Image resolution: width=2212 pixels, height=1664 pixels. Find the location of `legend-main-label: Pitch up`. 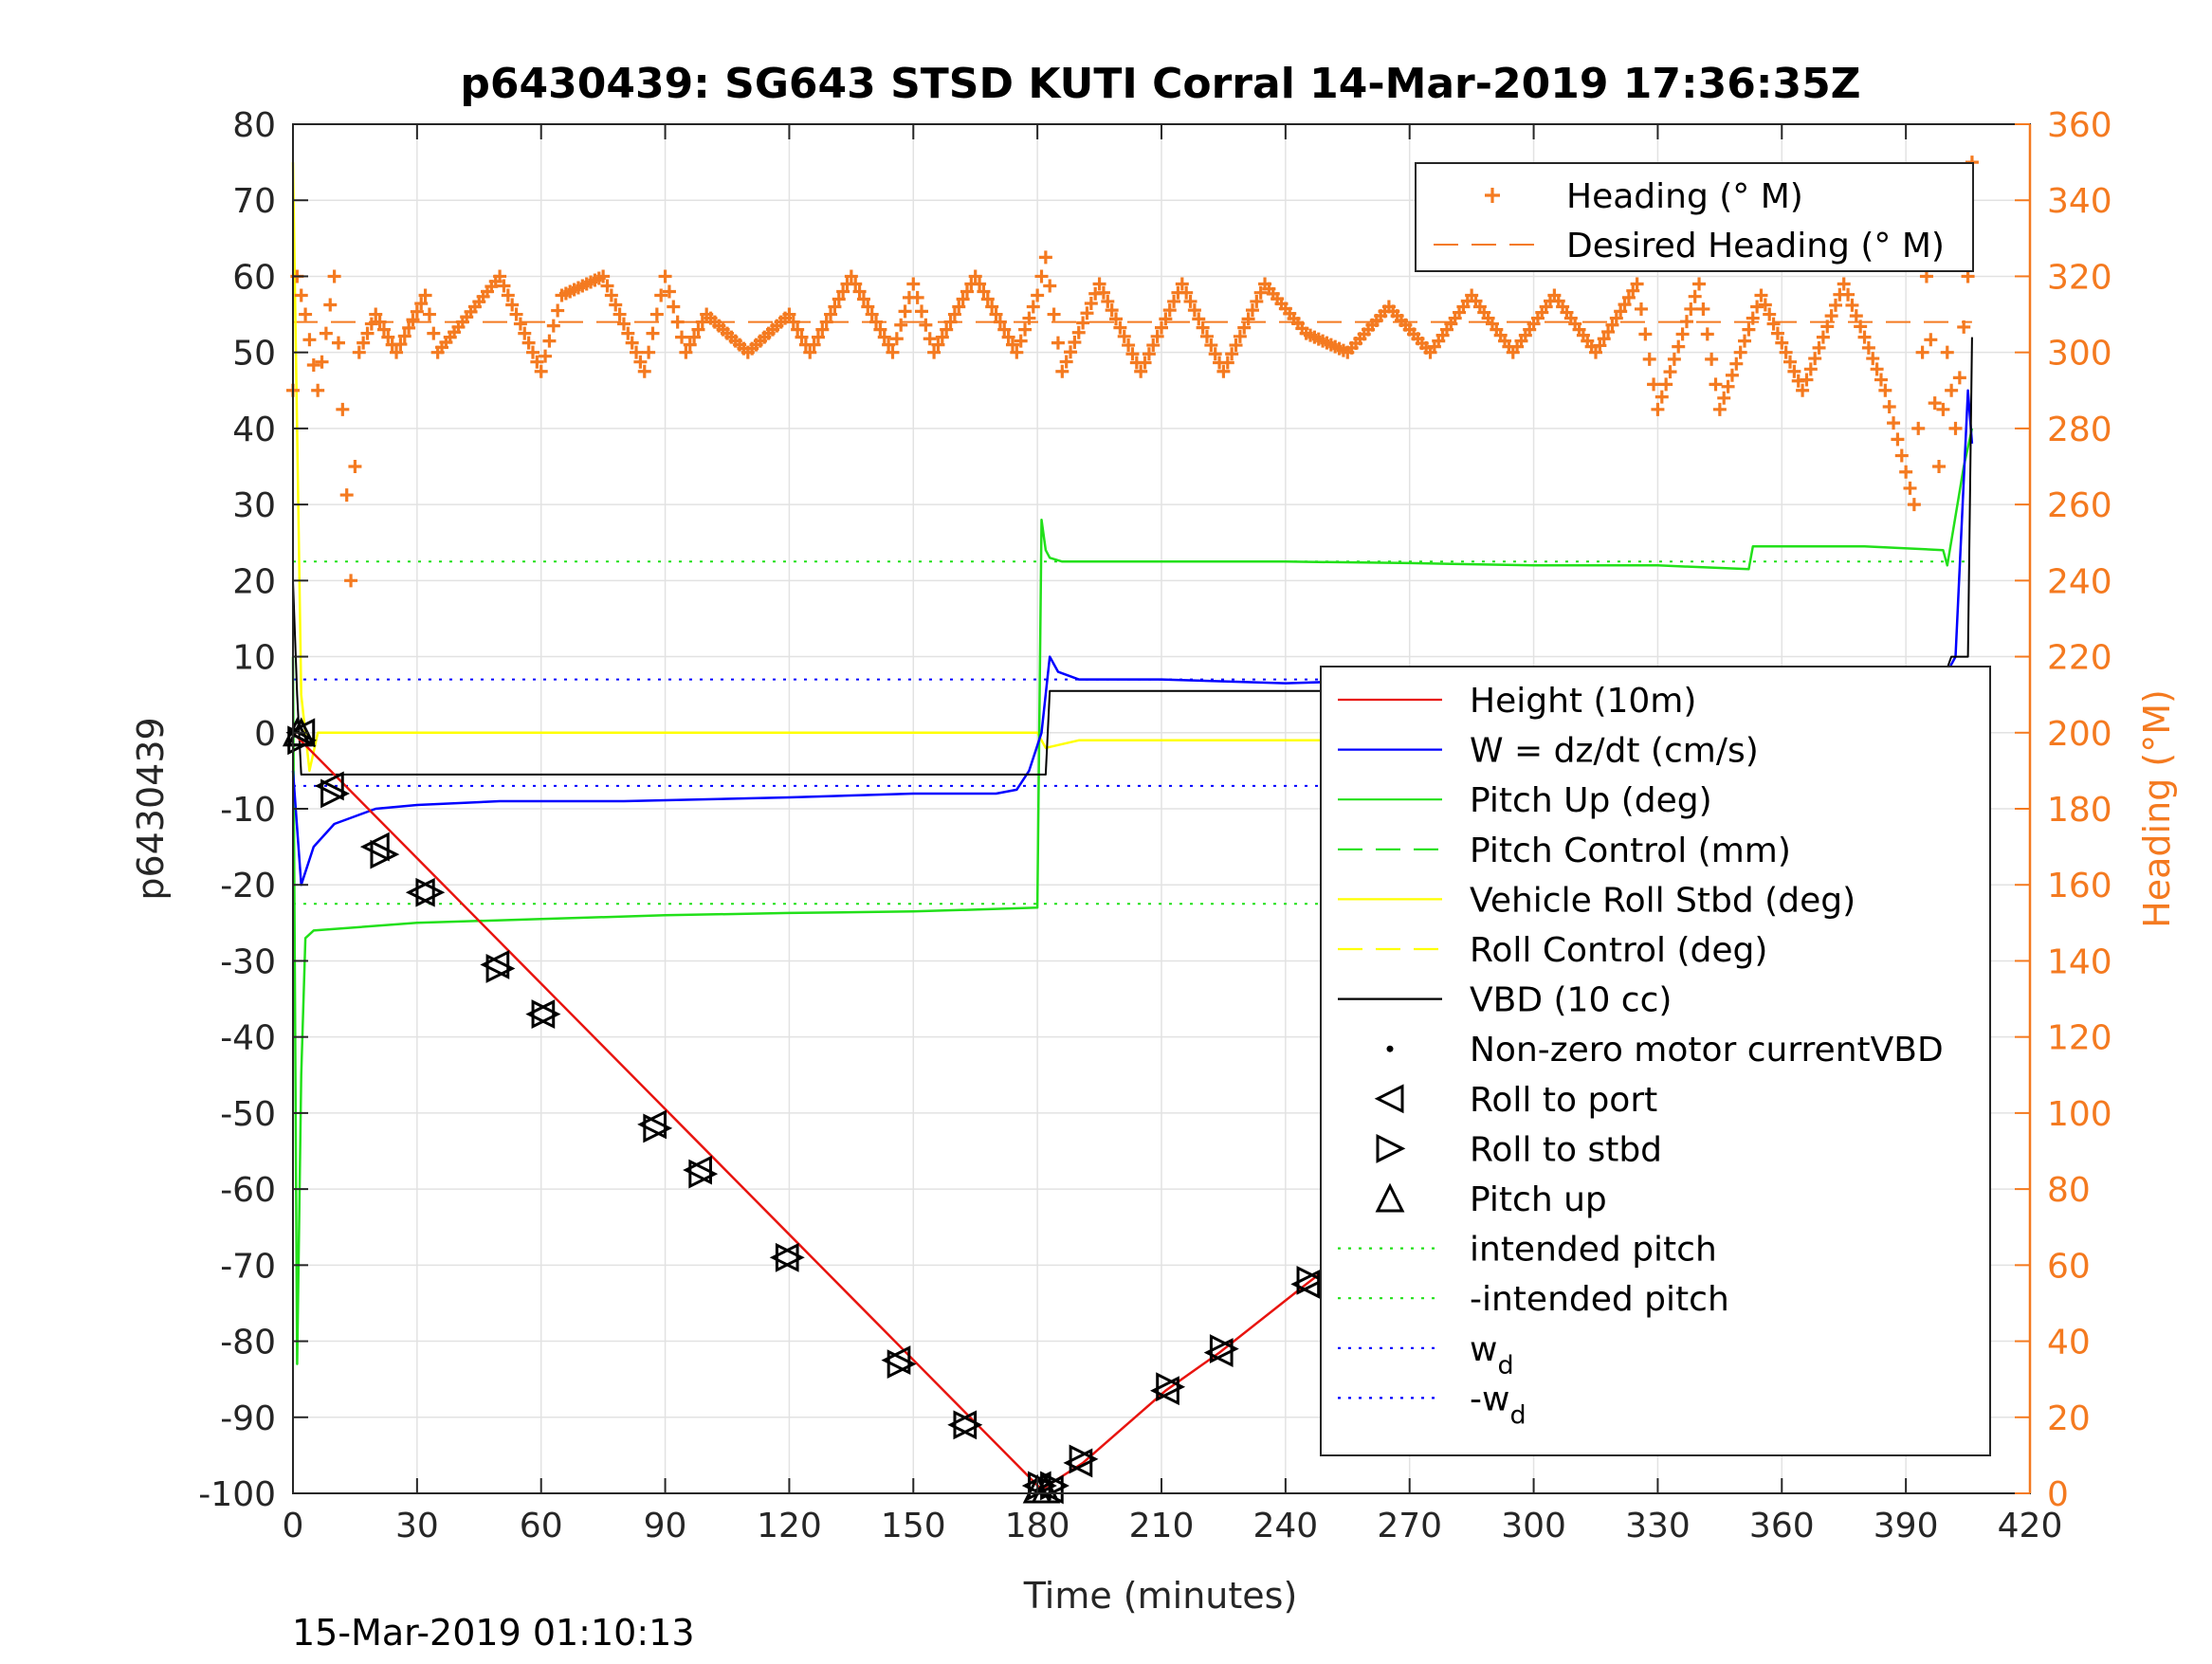

legend-main-label: Pitch up is located at coordinates (1538, 1199).